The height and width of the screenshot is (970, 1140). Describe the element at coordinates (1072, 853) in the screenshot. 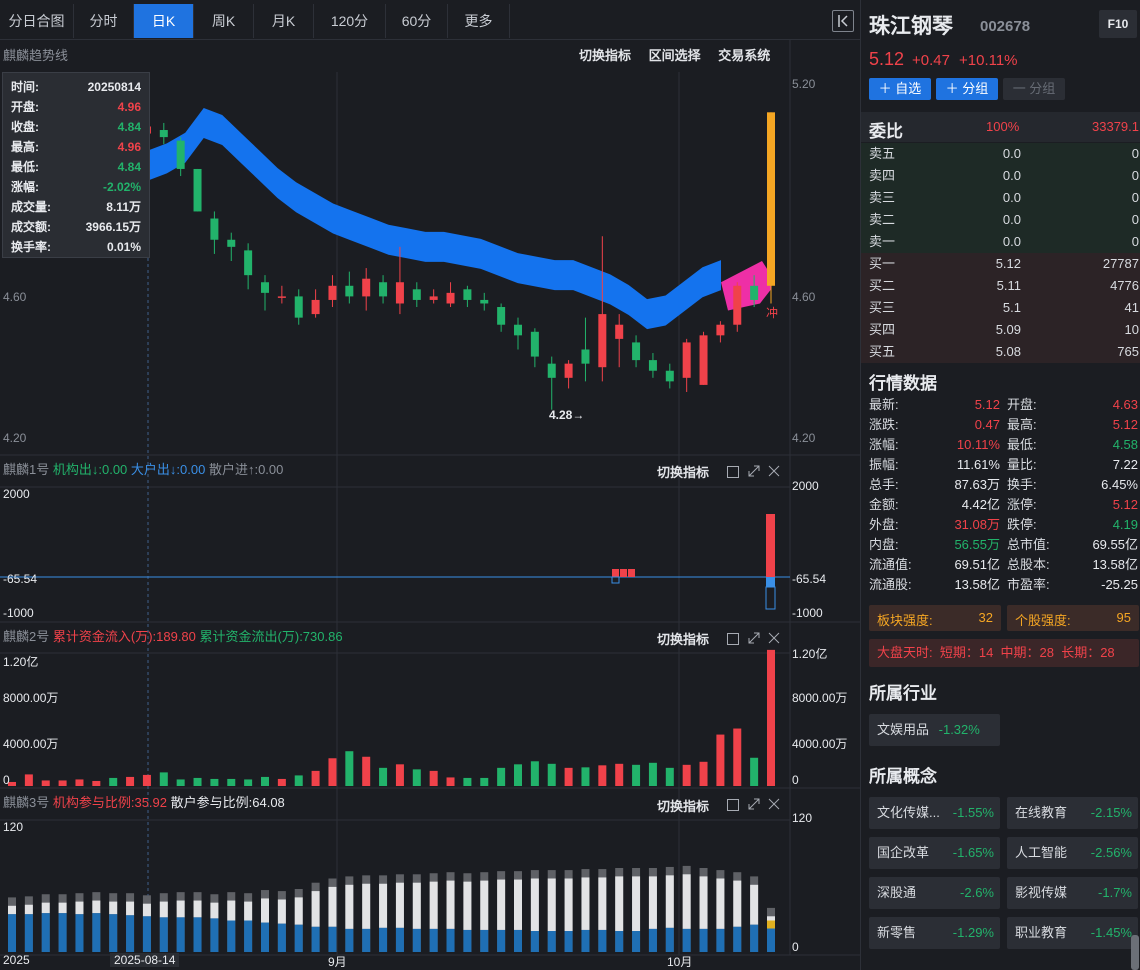

I see `concept-chip: 人工智能 -2.56%` at that location.